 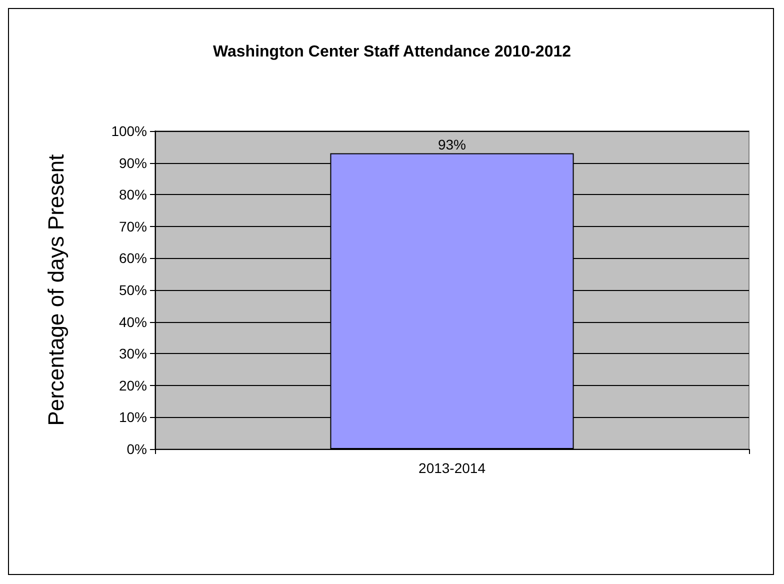 I want to click on chart-title: Washington Center Staff Attendance 2010-2012, so click(x=392, y=52).